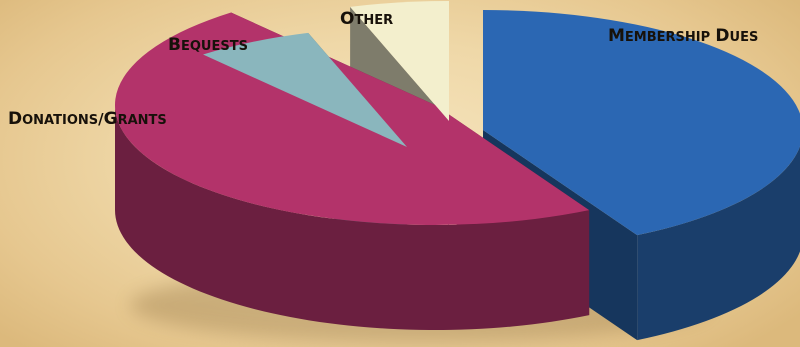  I want to click on slice-side-membership-dues, so click(718, 243).